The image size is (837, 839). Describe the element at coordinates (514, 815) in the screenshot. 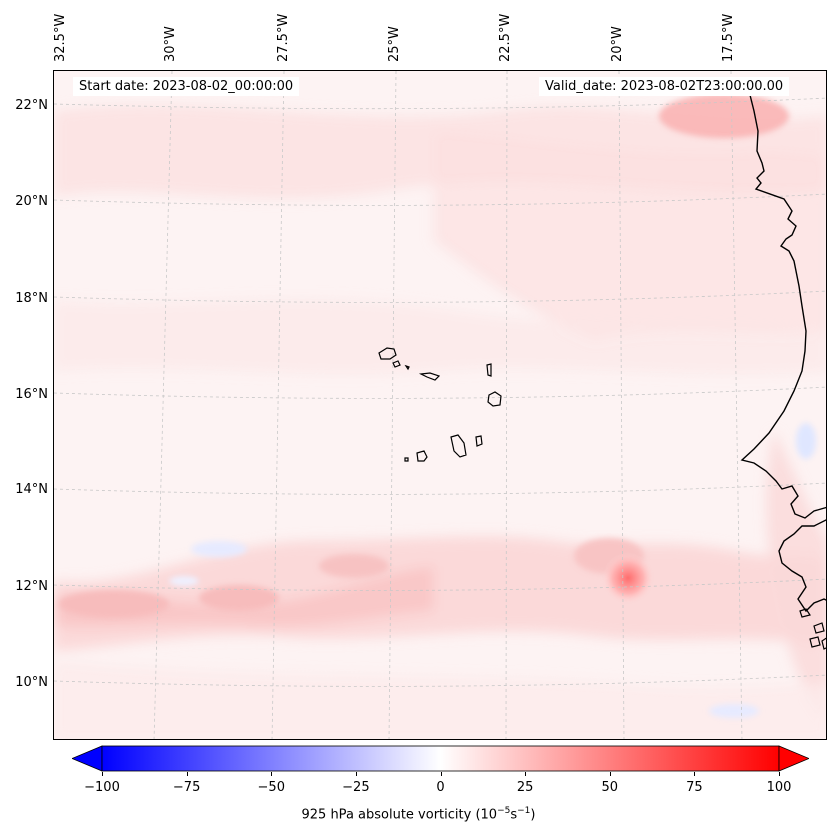

I see `colorbar-label-mid: s` at that location.